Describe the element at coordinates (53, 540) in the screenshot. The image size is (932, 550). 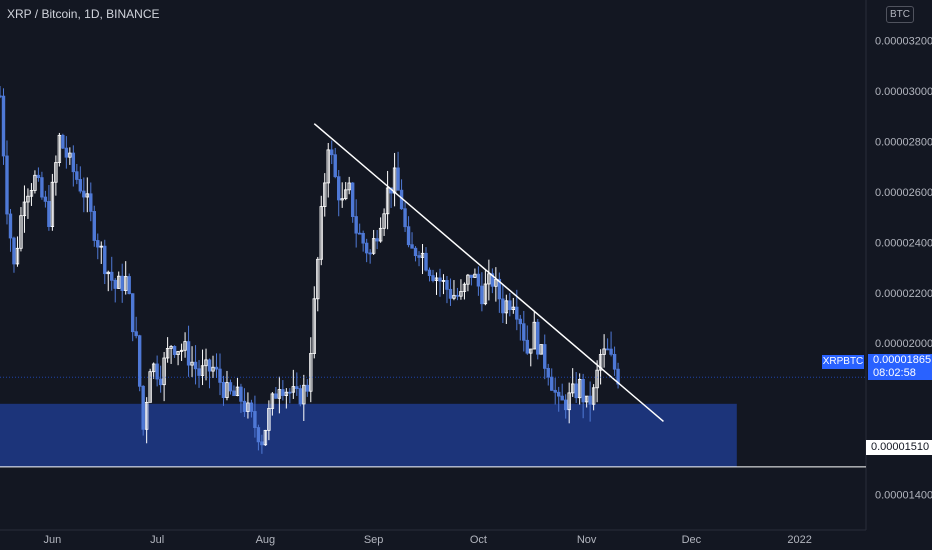
I see `time-tick-label: Jun` at that location.